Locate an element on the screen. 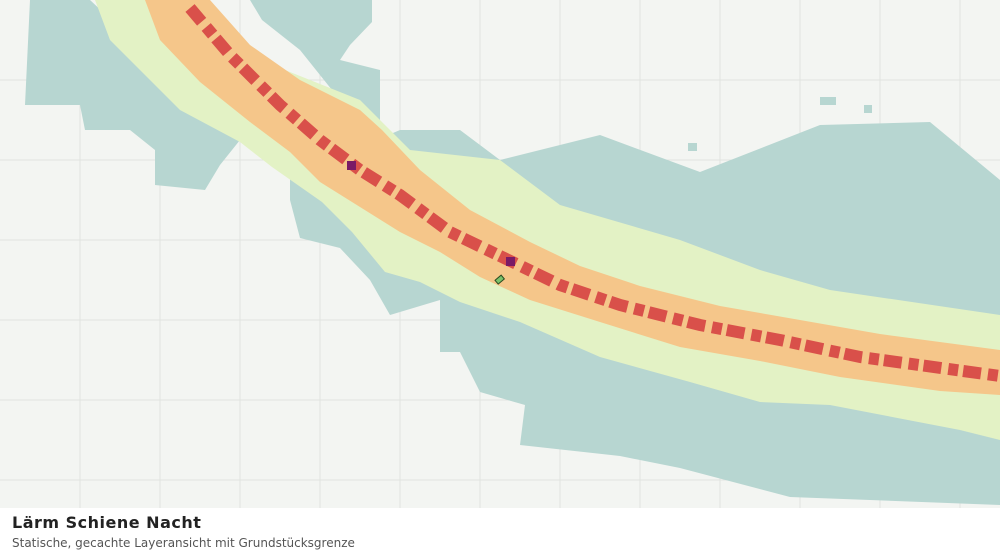 This screenshot has width=1000, height=560. title: Lärm Schiene Nacht is located at coordinates (107, 522).